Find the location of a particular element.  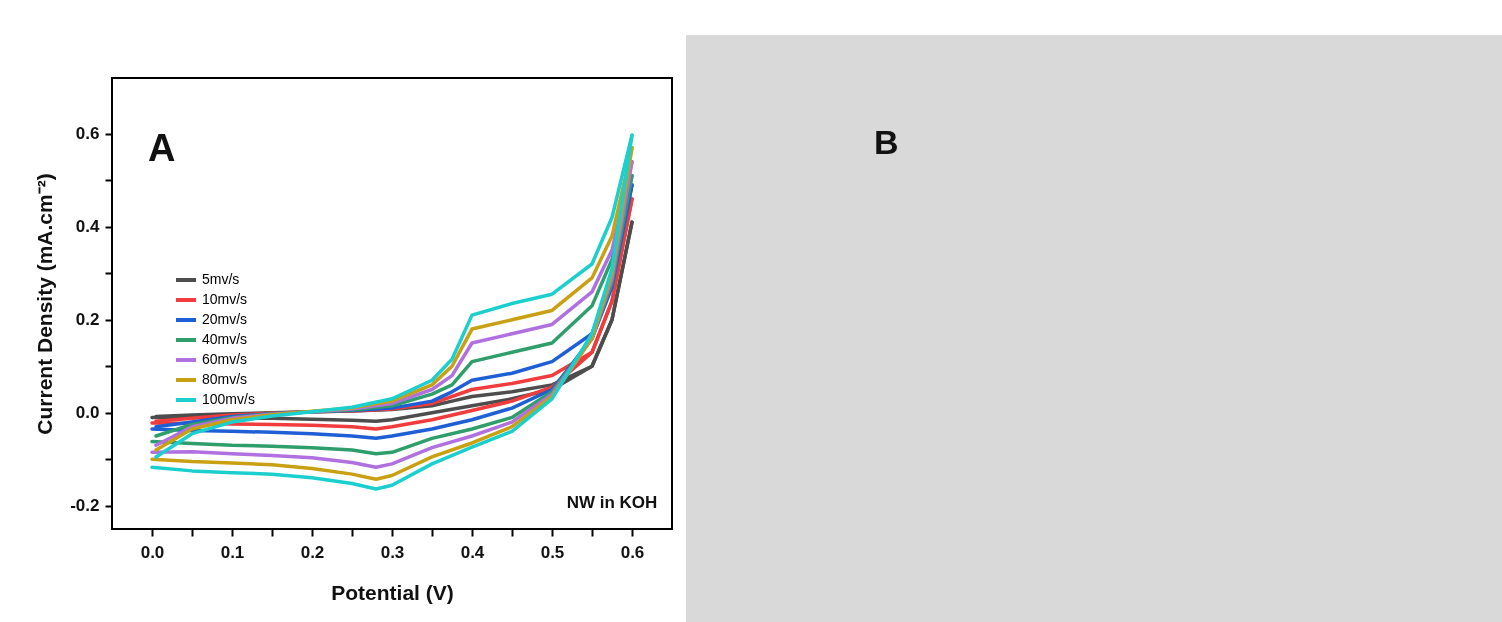

x-tick-label: 0.6 is located at coordinates (632, 552).